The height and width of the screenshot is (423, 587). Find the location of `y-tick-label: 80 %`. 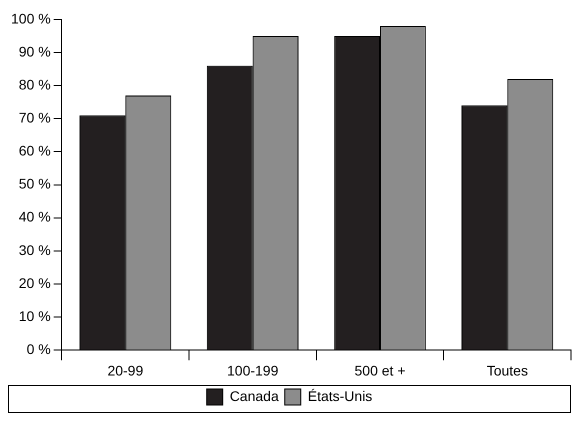

y-tick-label: 80 % is located at coordinates (34, 84).